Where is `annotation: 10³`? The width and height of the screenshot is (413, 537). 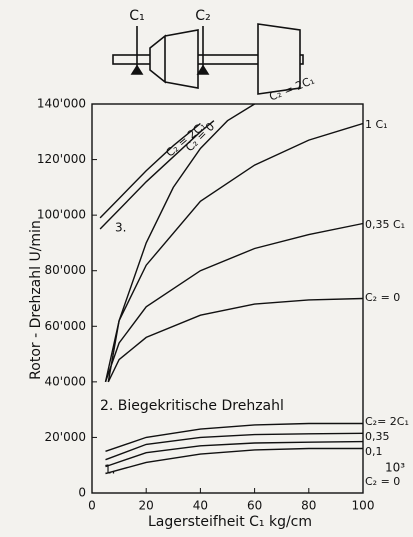 annotation: 10³ is located at coordinates (395, 468).